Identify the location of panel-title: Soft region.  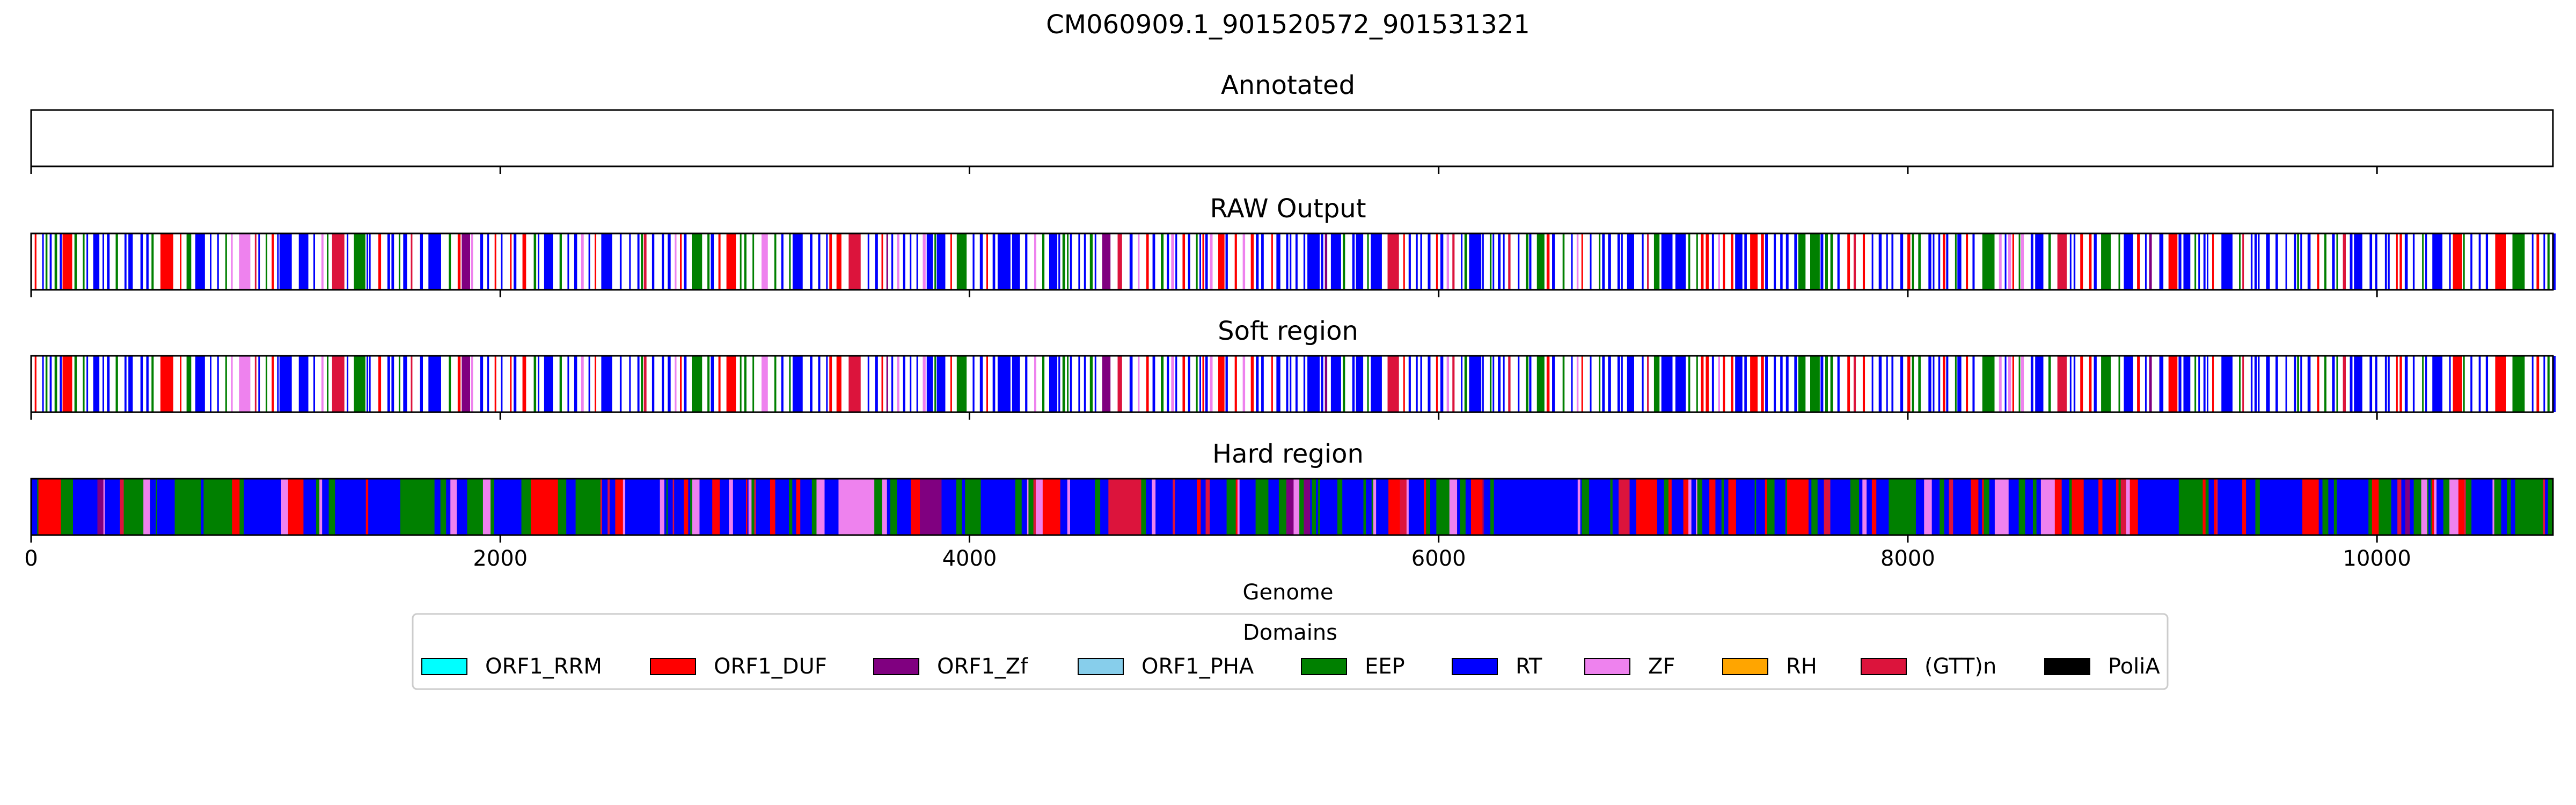
(1288, 331).